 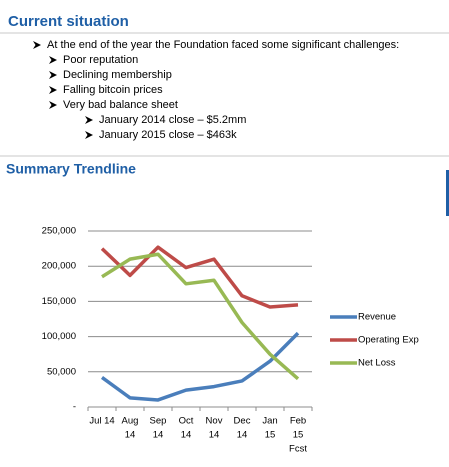 What do you see at coordinates (298, 449) in the screenshot?
I see `x-tick-label: Fcst` at bounding box center [298, 449].